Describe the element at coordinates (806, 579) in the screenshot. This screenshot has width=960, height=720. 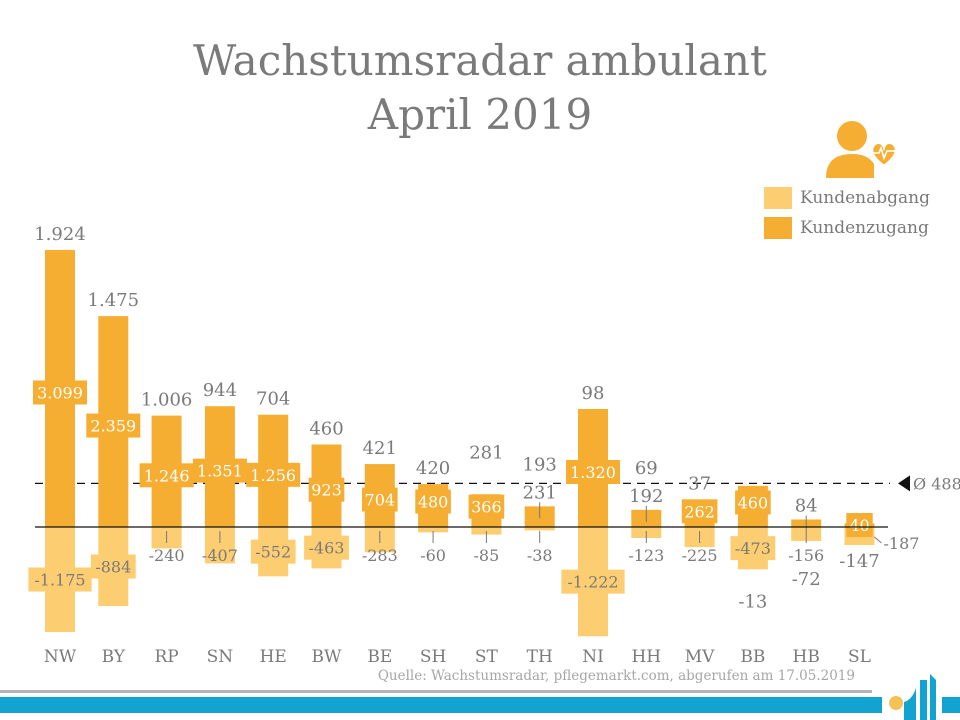
I see `data-label-saldo: -72` at that location.